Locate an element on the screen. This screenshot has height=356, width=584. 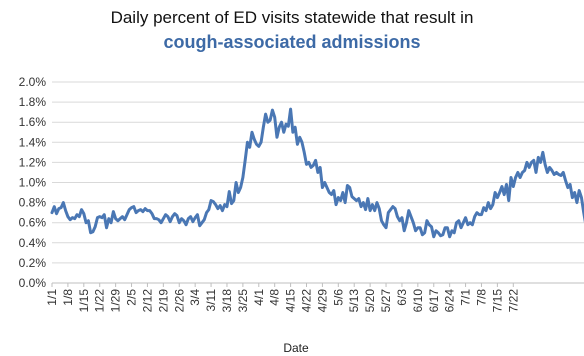
x-tick-label: 1/15 is located at coordinates (84, 301).